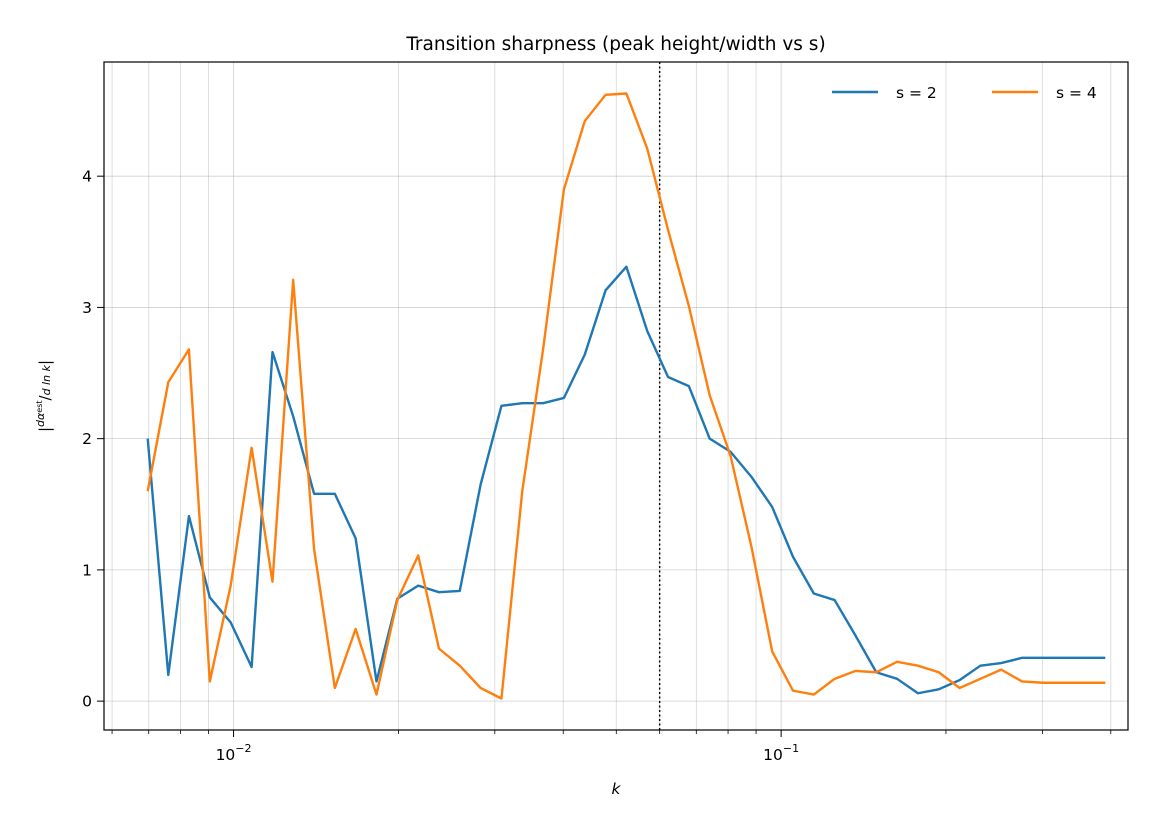  I want to click on legend: s = 2 s = 4, so click(964, 93).